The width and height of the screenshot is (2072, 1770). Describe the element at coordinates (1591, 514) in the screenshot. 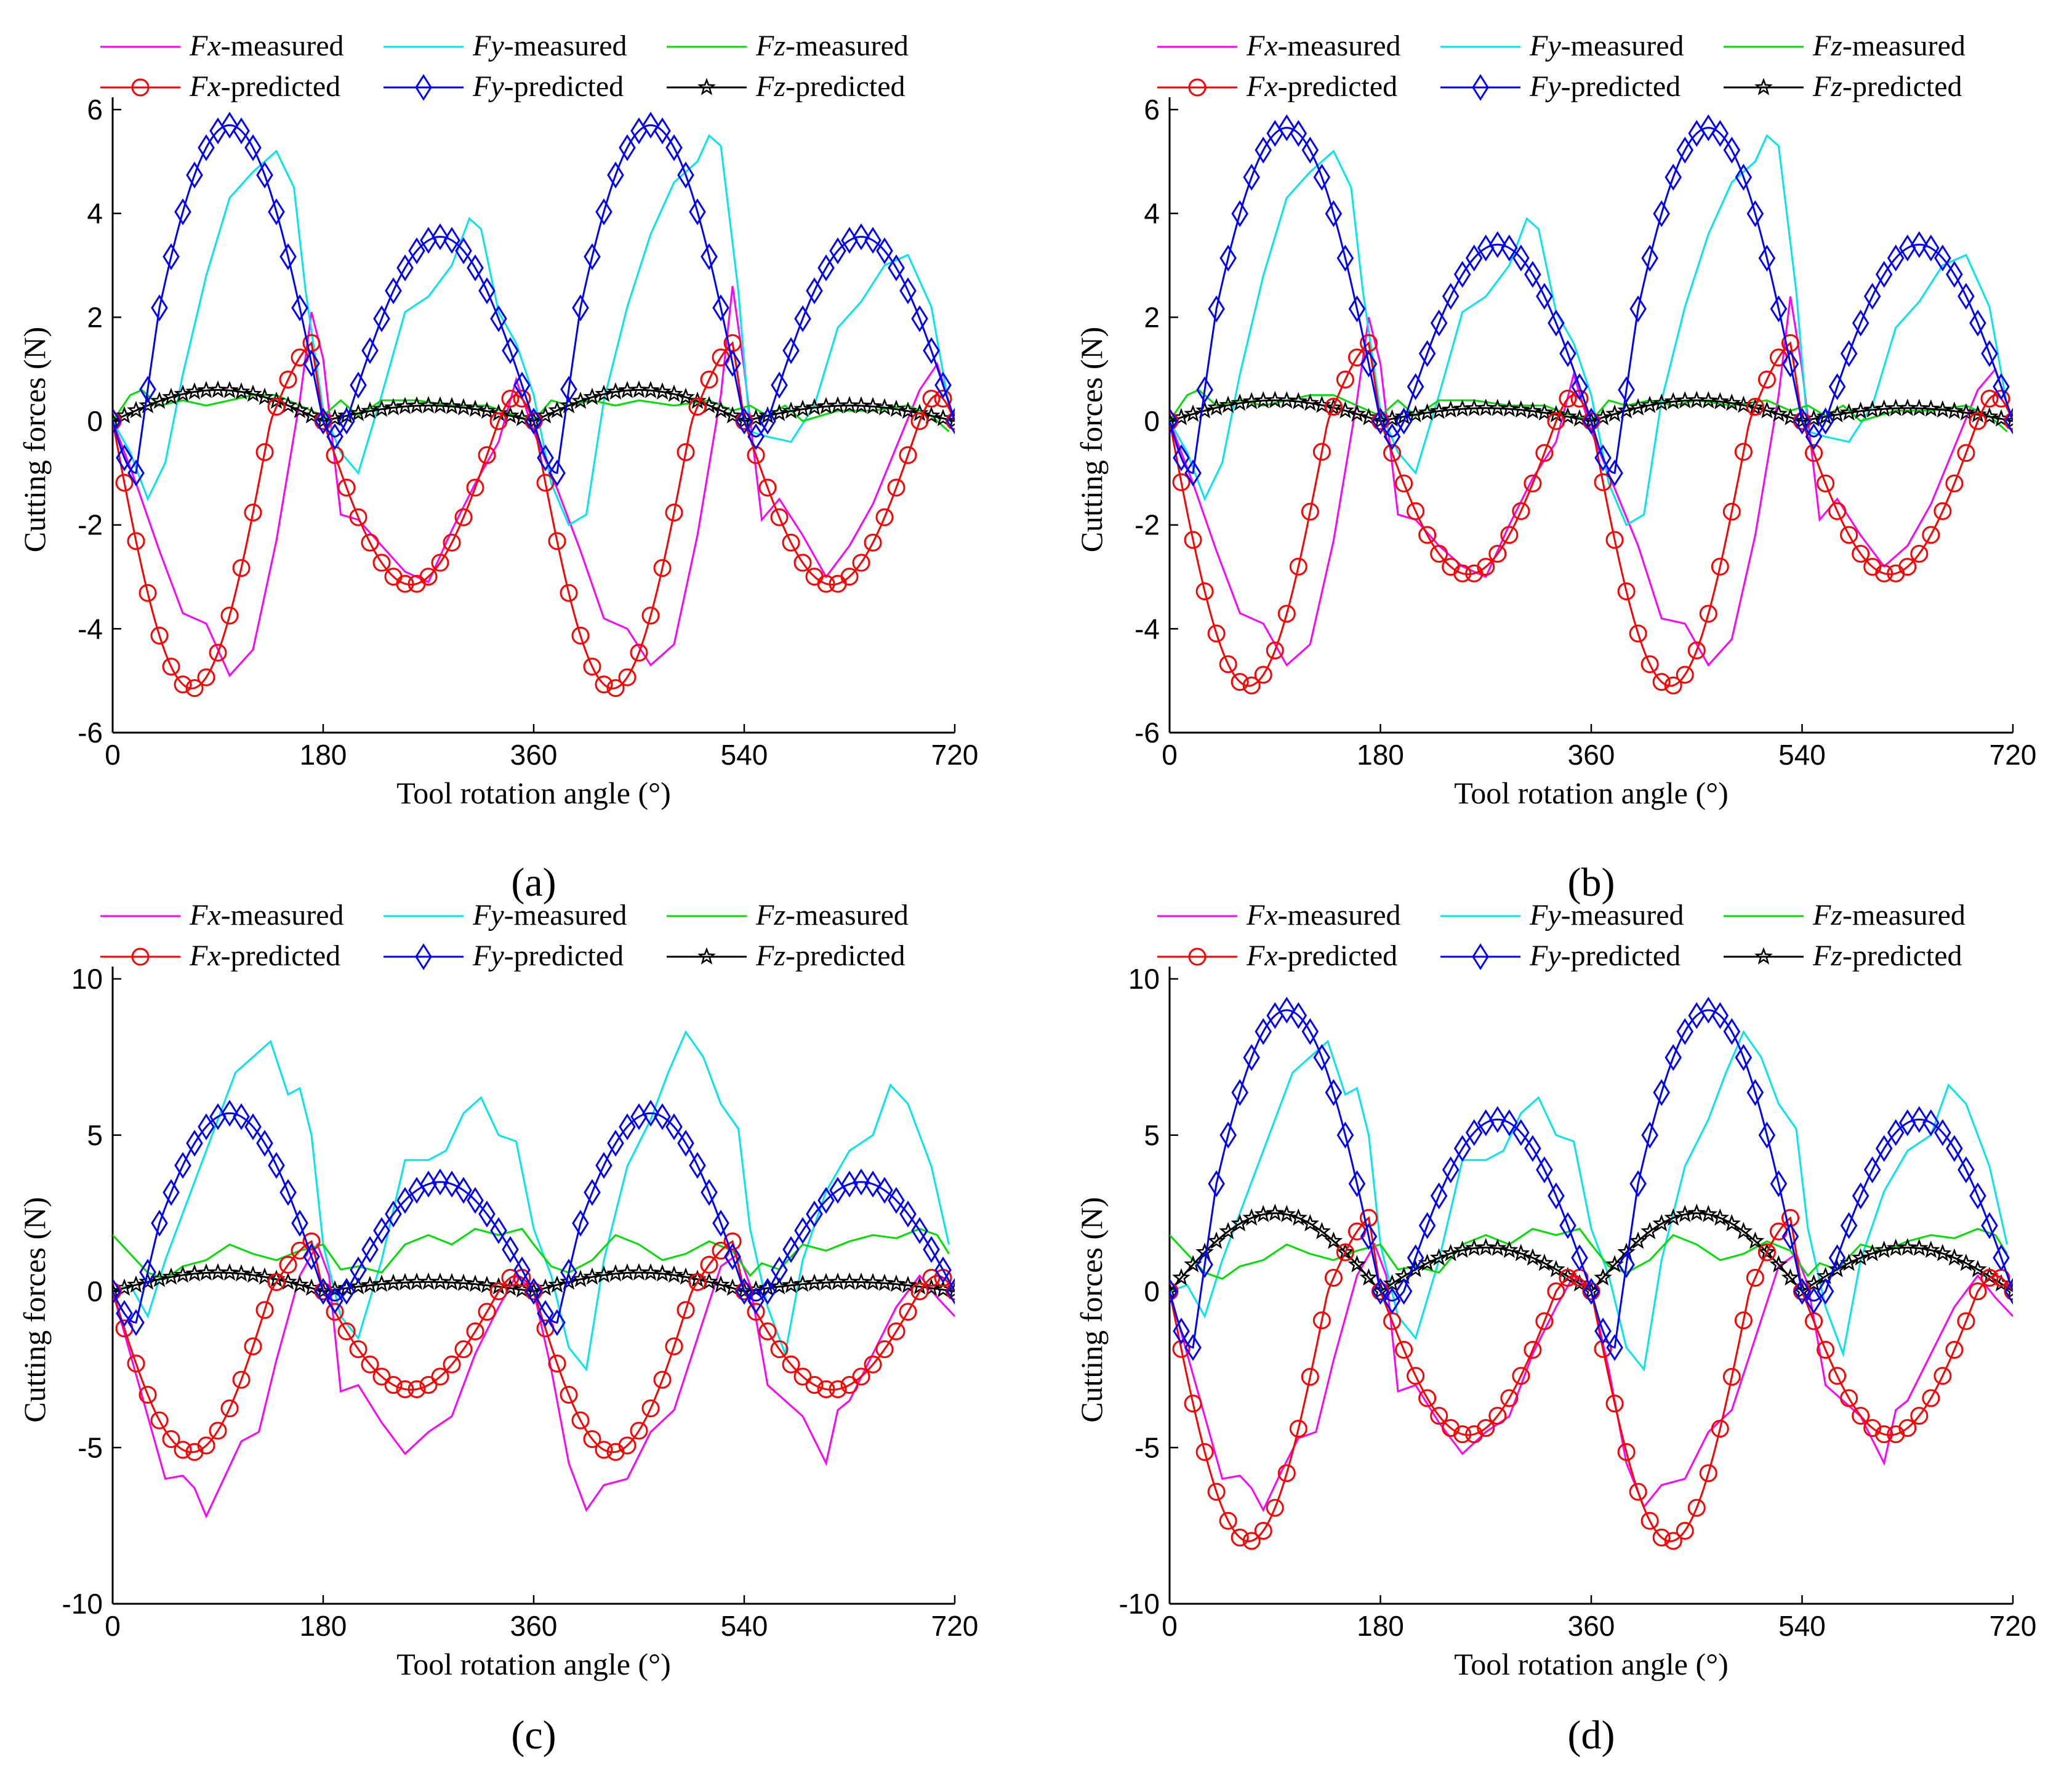

I see `markers-fx-pred` at that location.